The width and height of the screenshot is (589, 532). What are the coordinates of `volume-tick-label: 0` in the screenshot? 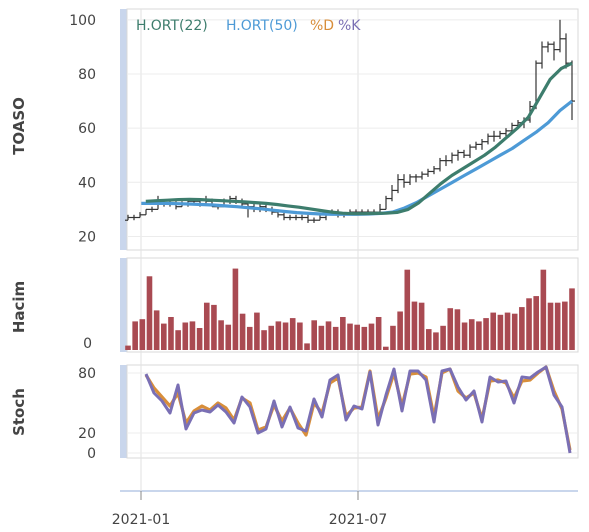 It's located at (87, 344).